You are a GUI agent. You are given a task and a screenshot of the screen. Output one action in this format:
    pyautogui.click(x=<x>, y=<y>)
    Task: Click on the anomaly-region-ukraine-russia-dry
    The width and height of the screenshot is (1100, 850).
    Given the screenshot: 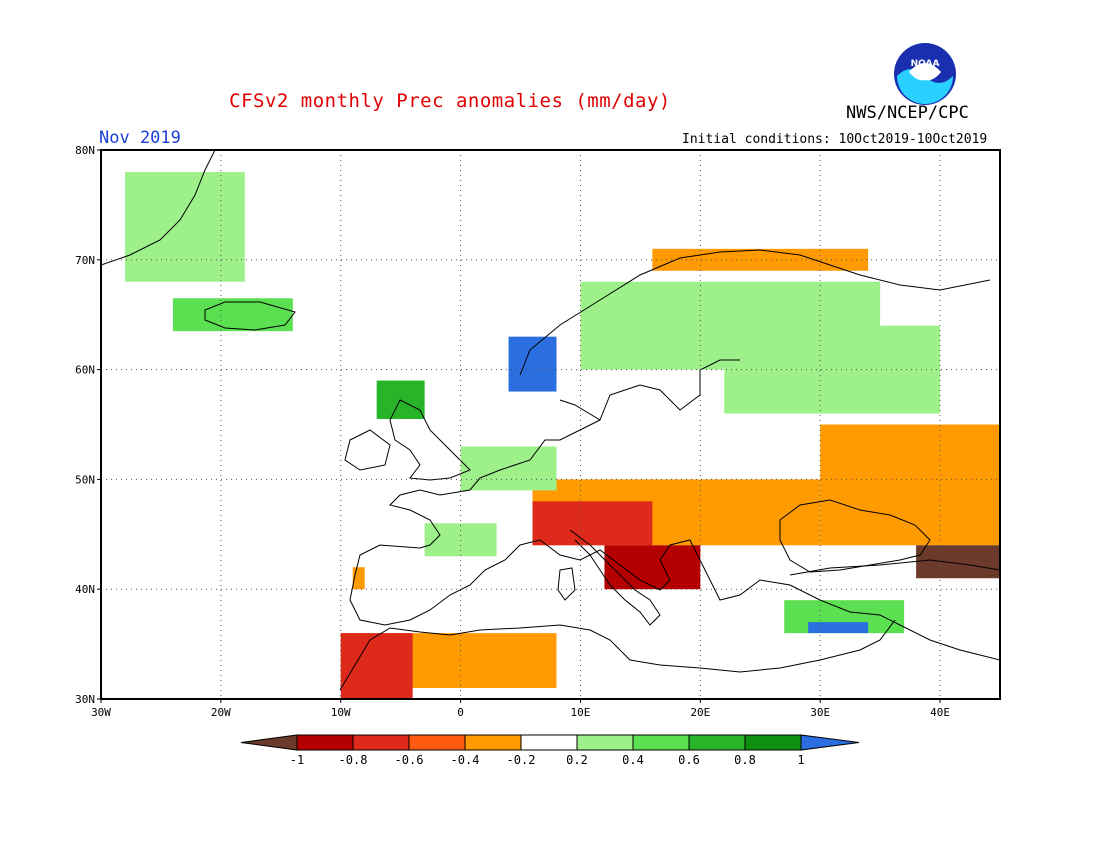 What is the action you would take?
    pyautogui.click(x=910, y=485)
    